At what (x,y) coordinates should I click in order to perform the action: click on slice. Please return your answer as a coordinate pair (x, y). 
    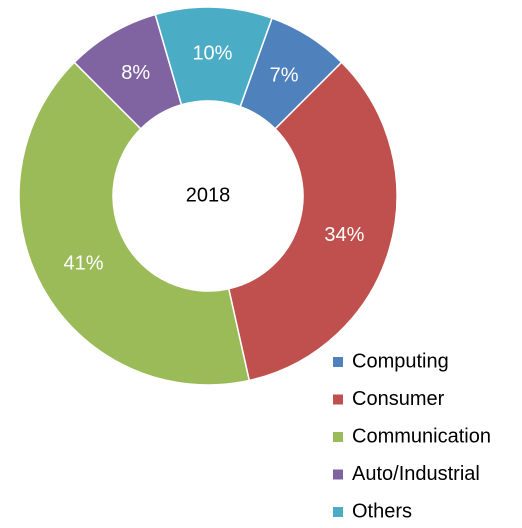
    Looking at the image, I should click on (213, 57).